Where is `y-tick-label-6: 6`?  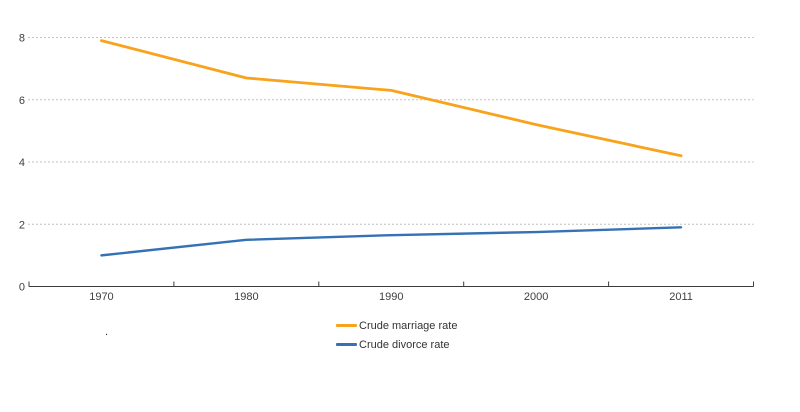 y-tick-label-6: 6 is located at coordinates (22, 101).